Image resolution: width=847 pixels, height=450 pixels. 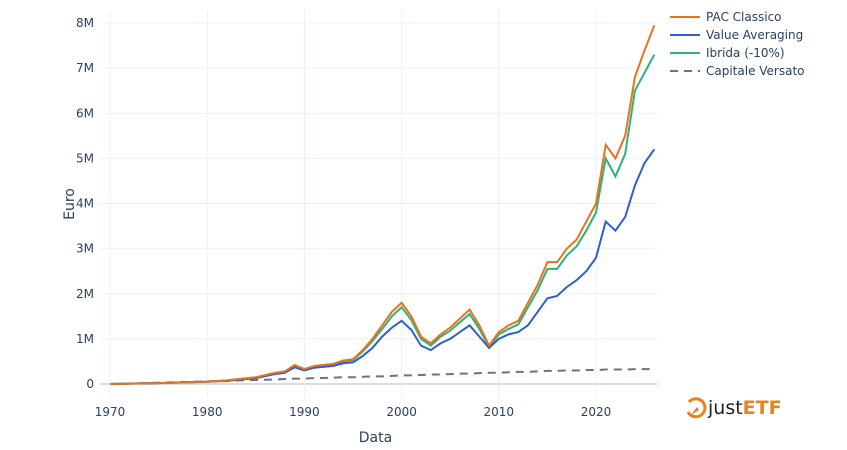 What do you see at coordinates (596, 412) in the screenshot?
I see `x-tick-label: 2020` at bounding box center [596, 412].